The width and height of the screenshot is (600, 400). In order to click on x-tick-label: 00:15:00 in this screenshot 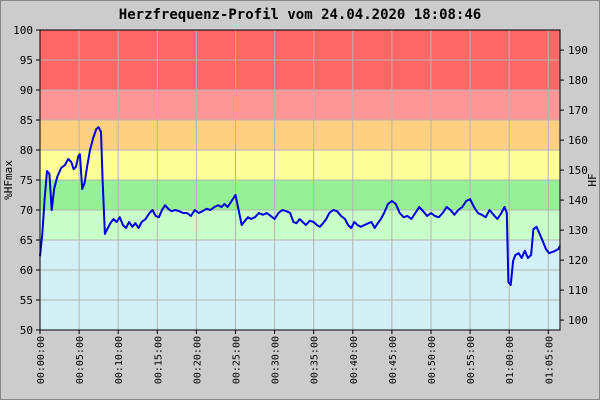, I will do `click(158, 360)`.